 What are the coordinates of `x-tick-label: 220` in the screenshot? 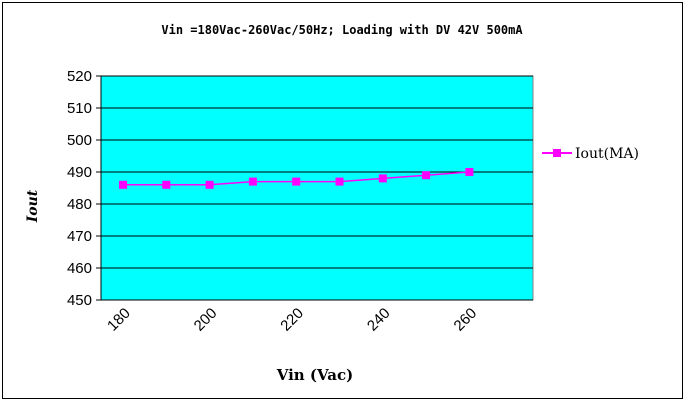 It's located at (292, 320).